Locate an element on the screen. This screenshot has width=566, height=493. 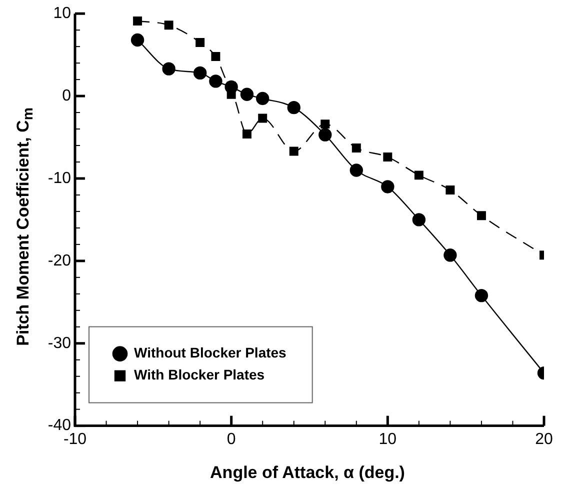
x-tick-label: 10 is located at coordinates (387, 439).